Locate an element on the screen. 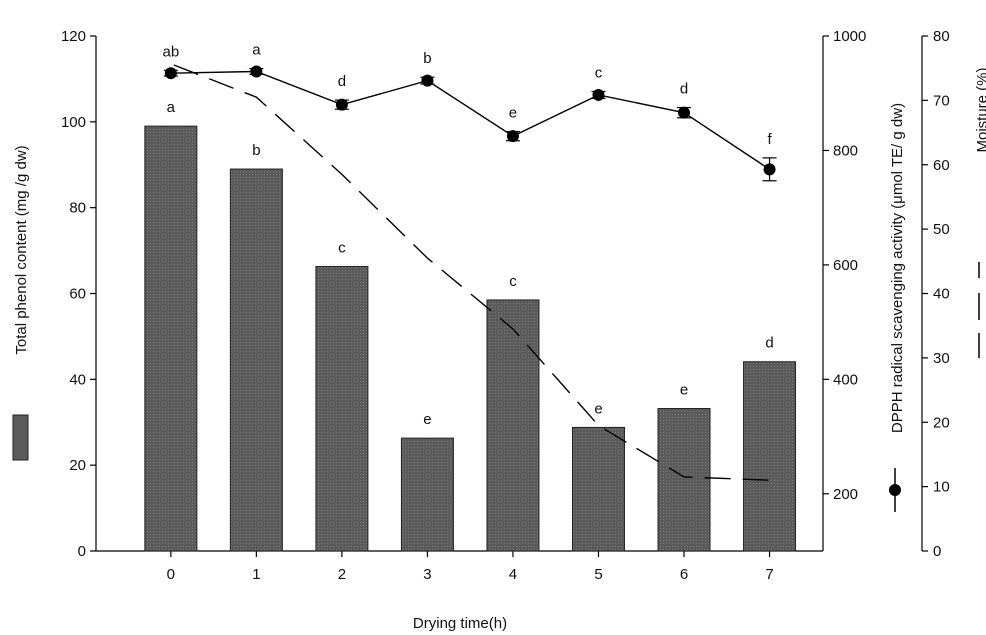  moisture-tick-label: 60 is located at coordinates (941, 165).